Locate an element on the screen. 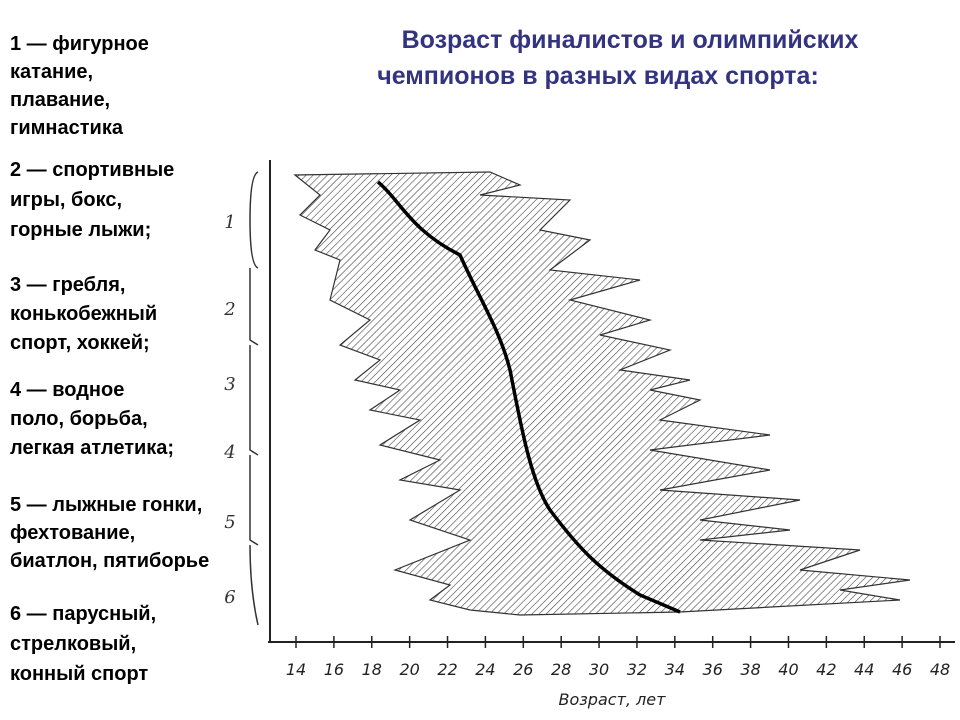 This screenshot has width=960, height=720. group-line: катание, is located at coordinates (51, 72).